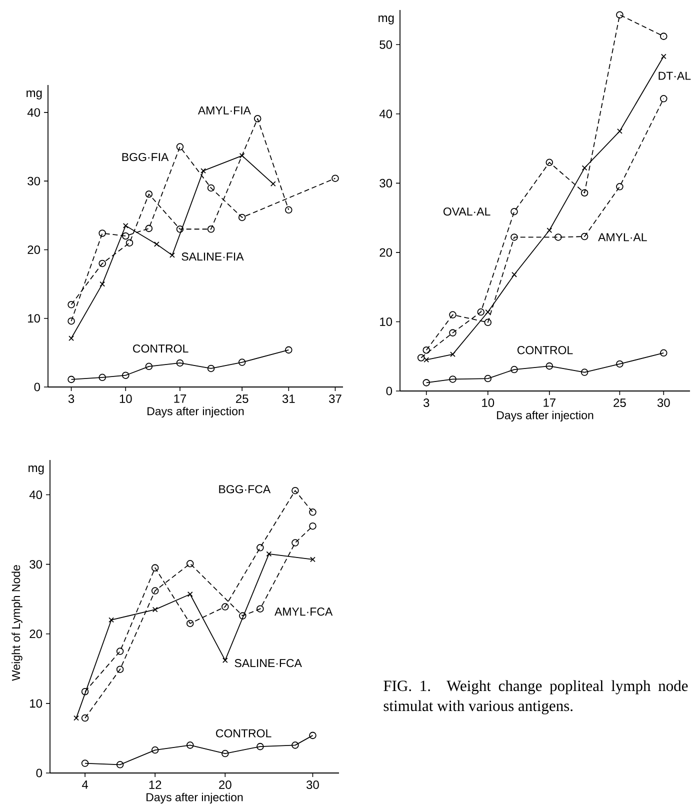 The width and height of the screenshot is (695, 810). What do you see at coordinates (85, 784) in the screenshot?
I see `x-tick-label: 4` at bounding box center [85, 784].